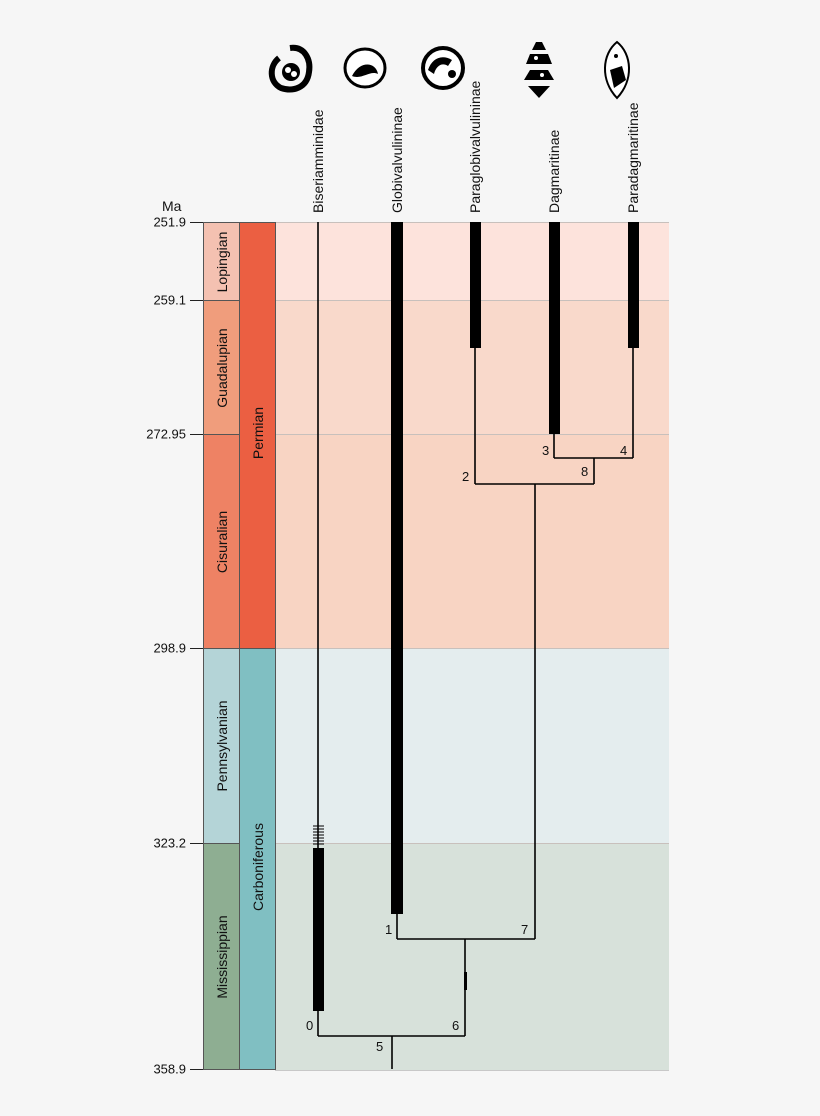 The width and height of the screenshot is (820, 1116). I want to click on epoch-cisuralian: Cisuralian, so click(221, 541).